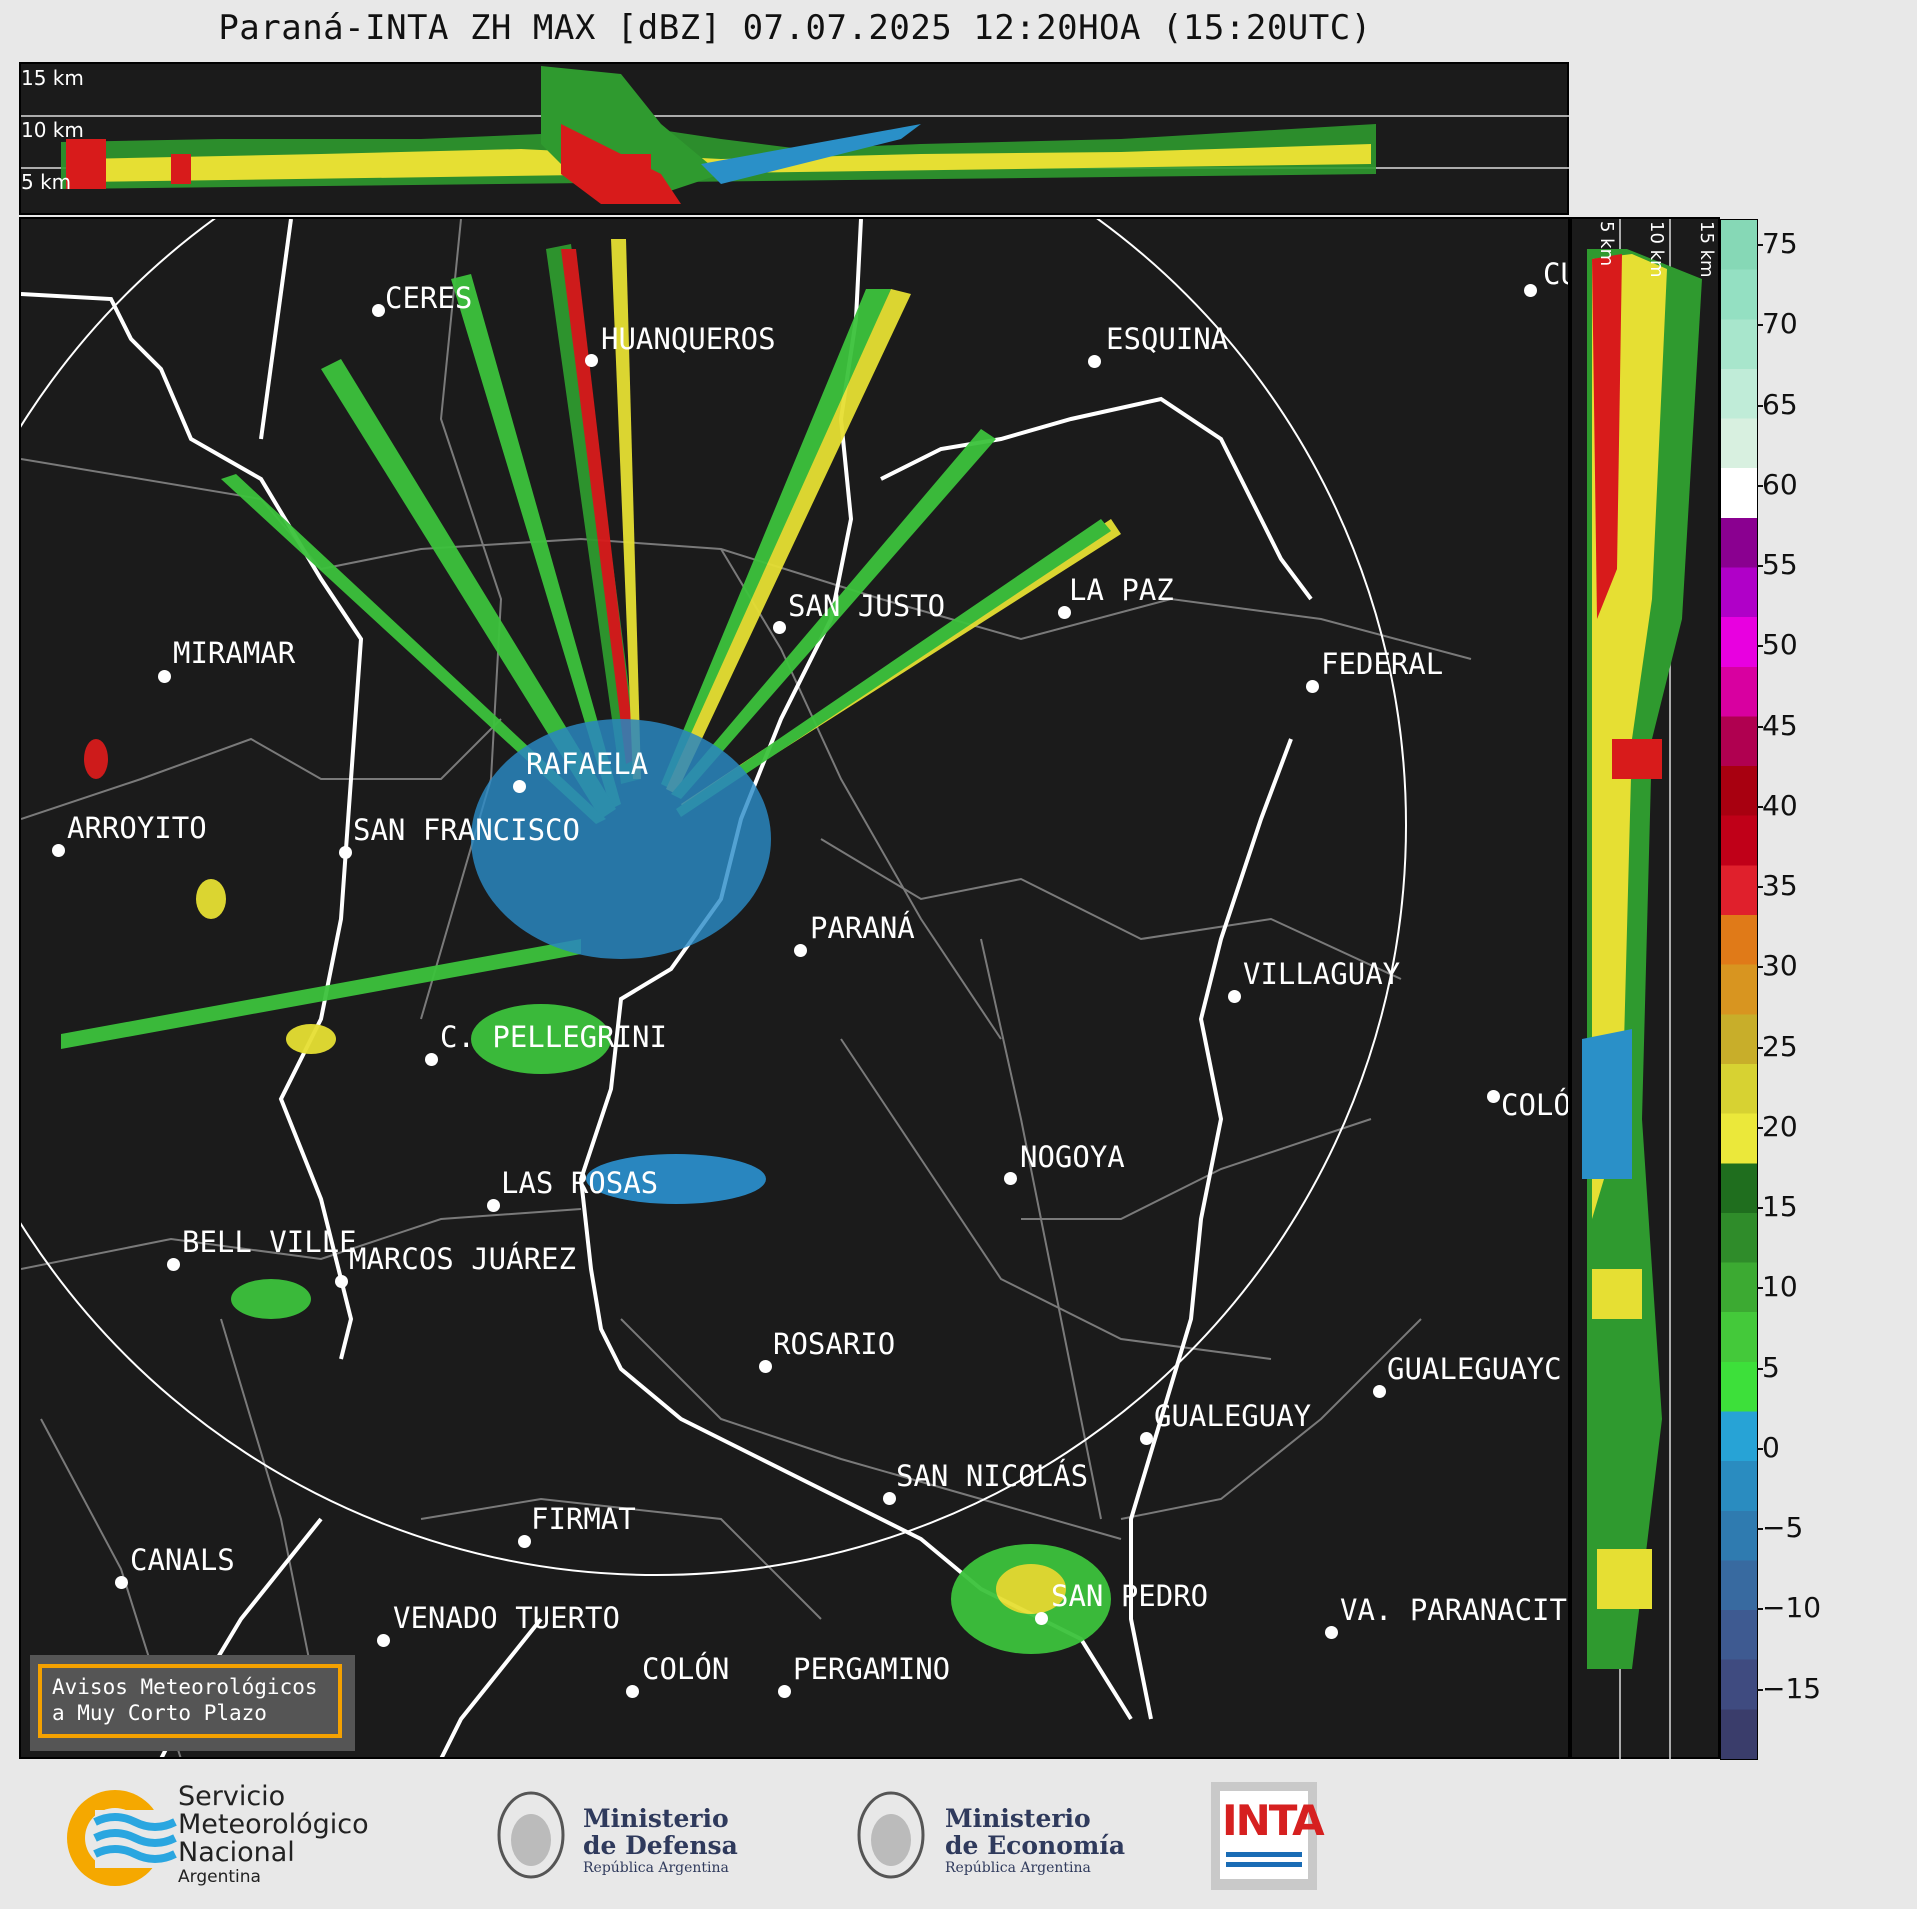 Image resolution: width=1917 pixels, height=1909 pixels. I want to click on city-label-arroyito: ARROYITO, so click(137, 828).